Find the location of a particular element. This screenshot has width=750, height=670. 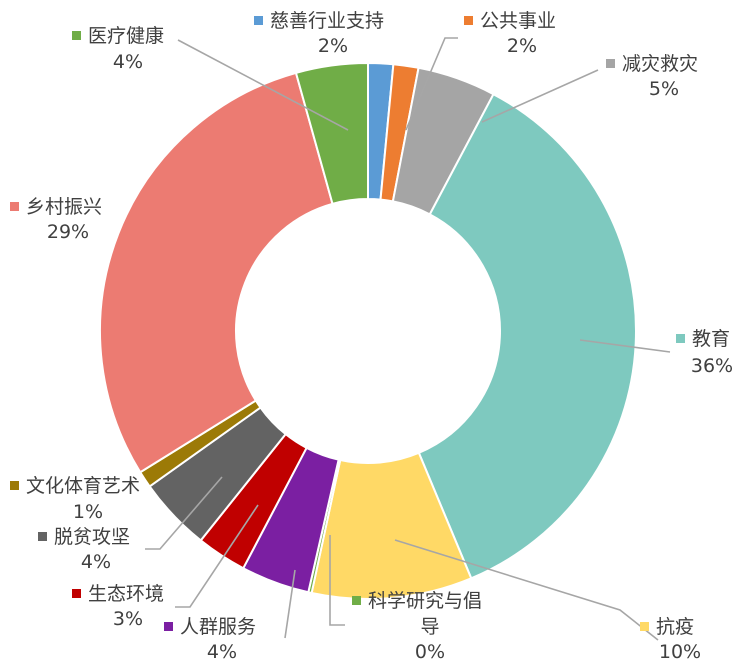

slice-label-name-7: 人群服务 is located at coordinates (218, 627).